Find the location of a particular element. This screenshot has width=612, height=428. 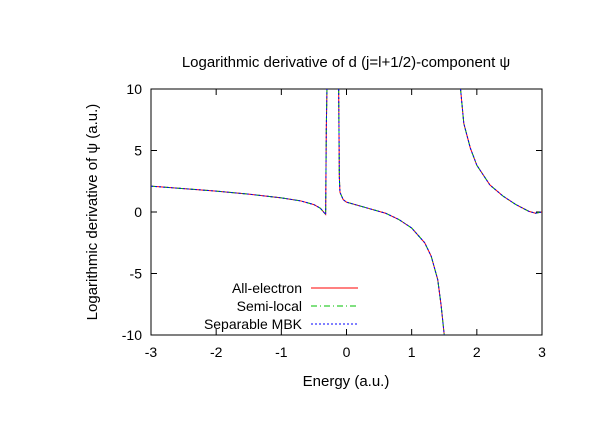

x-axis-label: Energy (a.u.) is located at coordinates (346, 381).